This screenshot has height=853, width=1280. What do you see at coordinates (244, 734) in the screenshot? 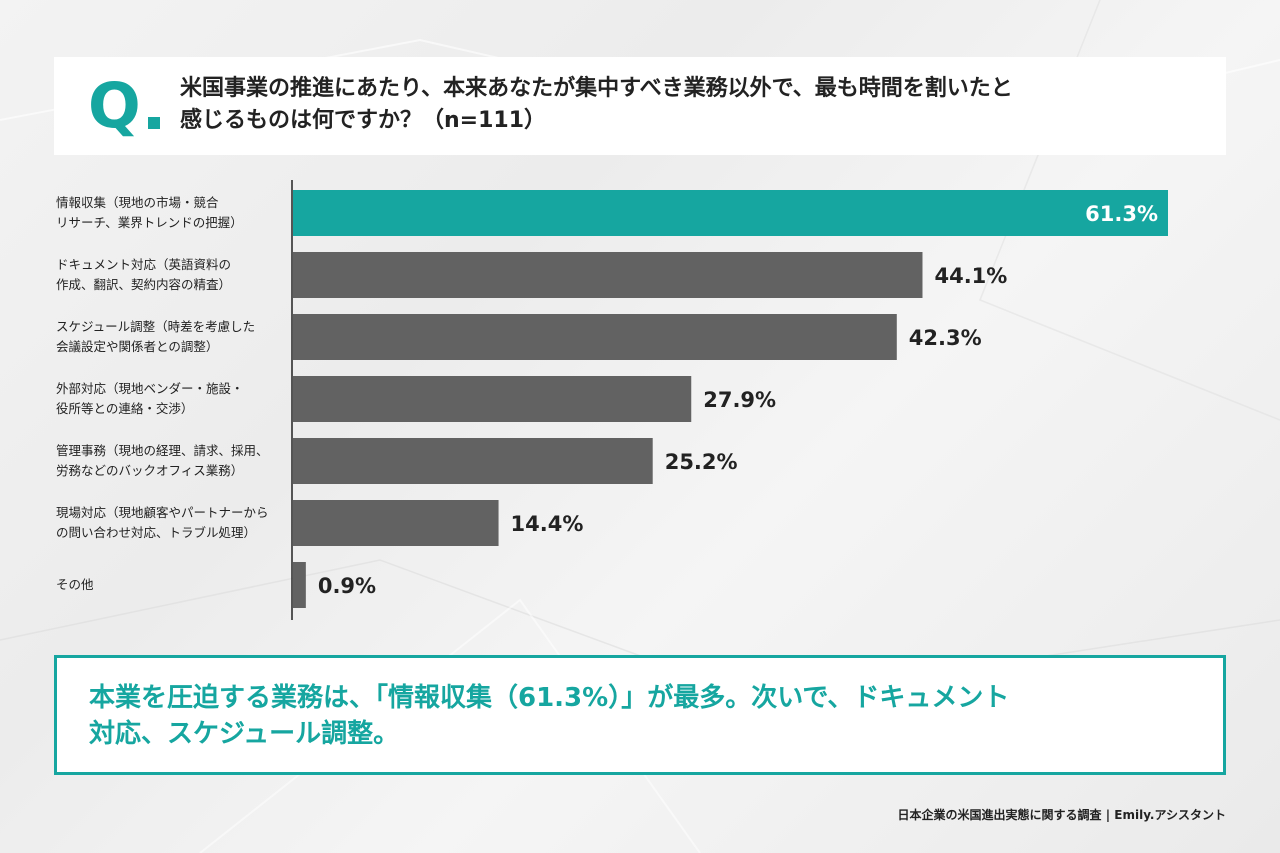
I see `summary-line-2: 対応、スケジュール調整。` at bounding box center [244, 734].